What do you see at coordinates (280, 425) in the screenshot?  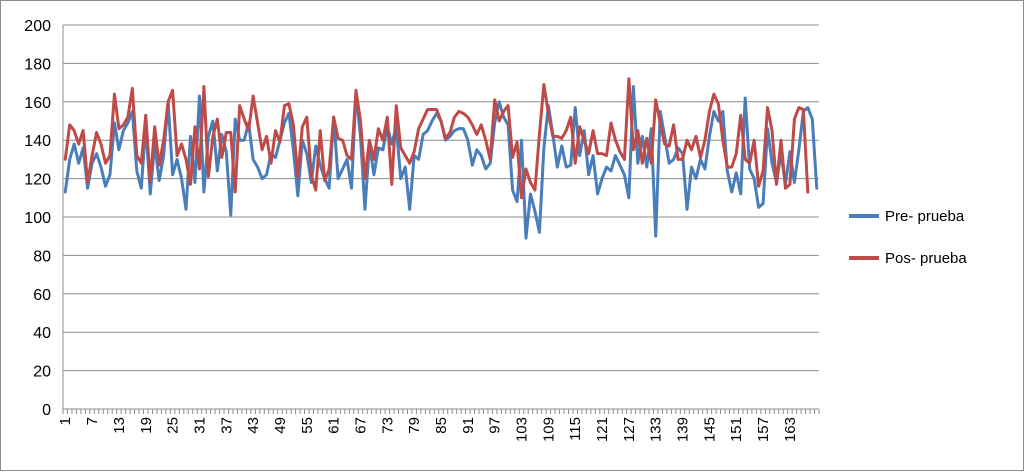 I see `x-tick-label: 49` at bounding box center [280, 425].